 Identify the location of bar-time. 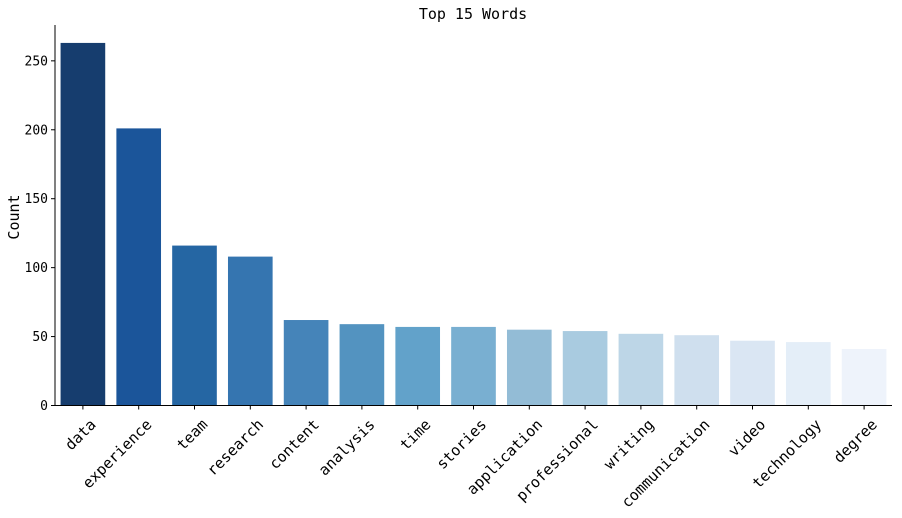
(418, 366).